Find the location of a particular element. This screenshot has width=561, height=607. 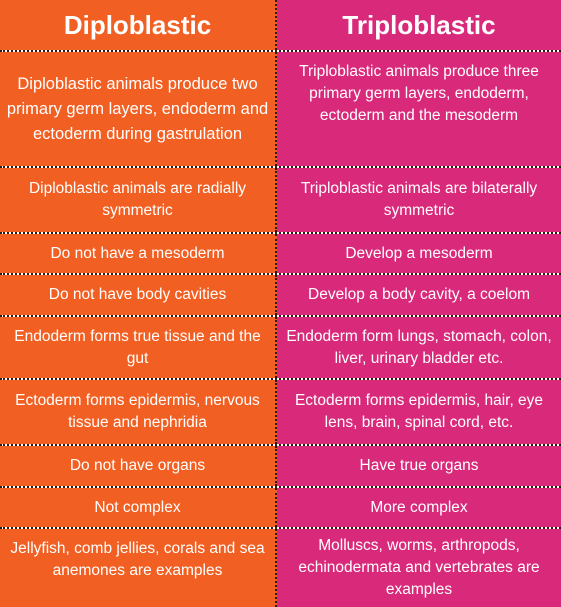

triploblastic-cell: Have true organs is located at coordinates (419, 466).